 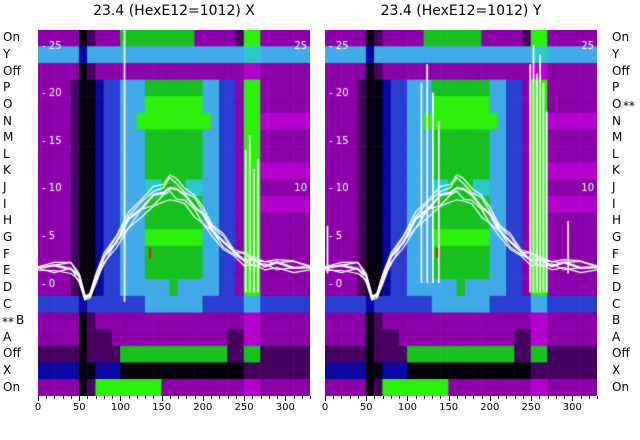 What do you see at coordinates (8, 322) in the screenshot?
I see `star-marker-left: **` at bounding box center [8, 322].